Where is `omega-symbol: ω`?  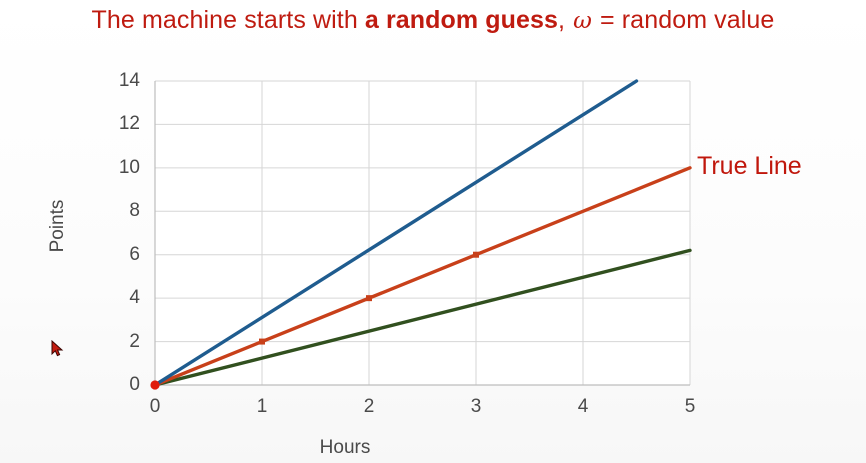
omega-symbol: ω is located at coordinates (582, 21).